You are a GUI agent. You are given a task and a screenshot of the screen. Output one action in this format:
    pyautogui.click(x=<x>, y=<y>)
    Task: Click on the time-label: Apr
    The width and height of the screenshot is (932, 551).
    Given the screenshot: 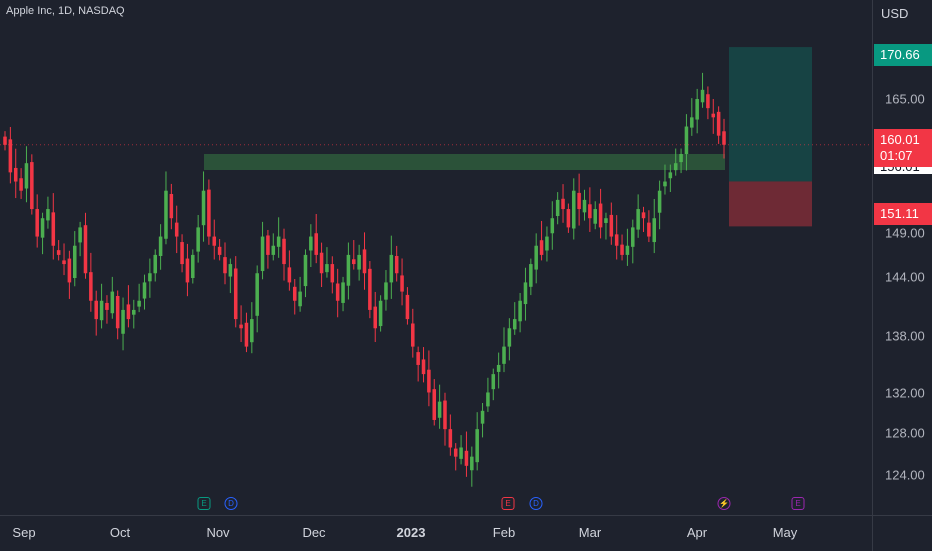 What is the action you would take?
    pyautogui.click(x=697, y=532)
    